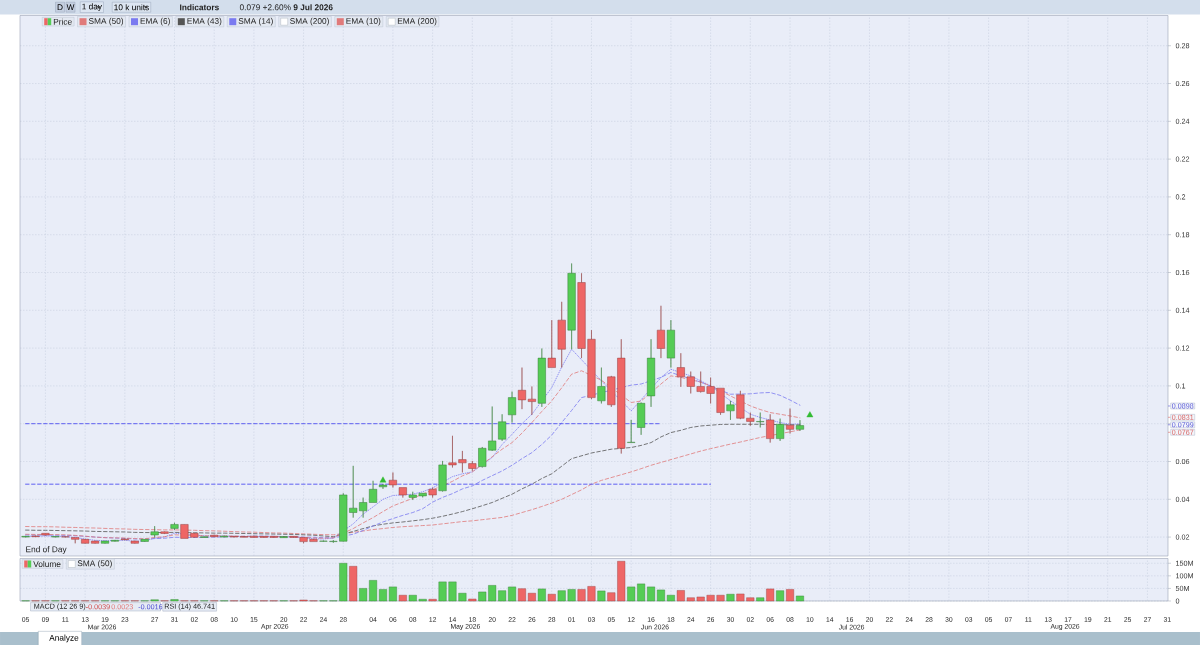 The width and height of the screenshot is (1200, 645). I want to click on text: Indicators, so click(199, 7).